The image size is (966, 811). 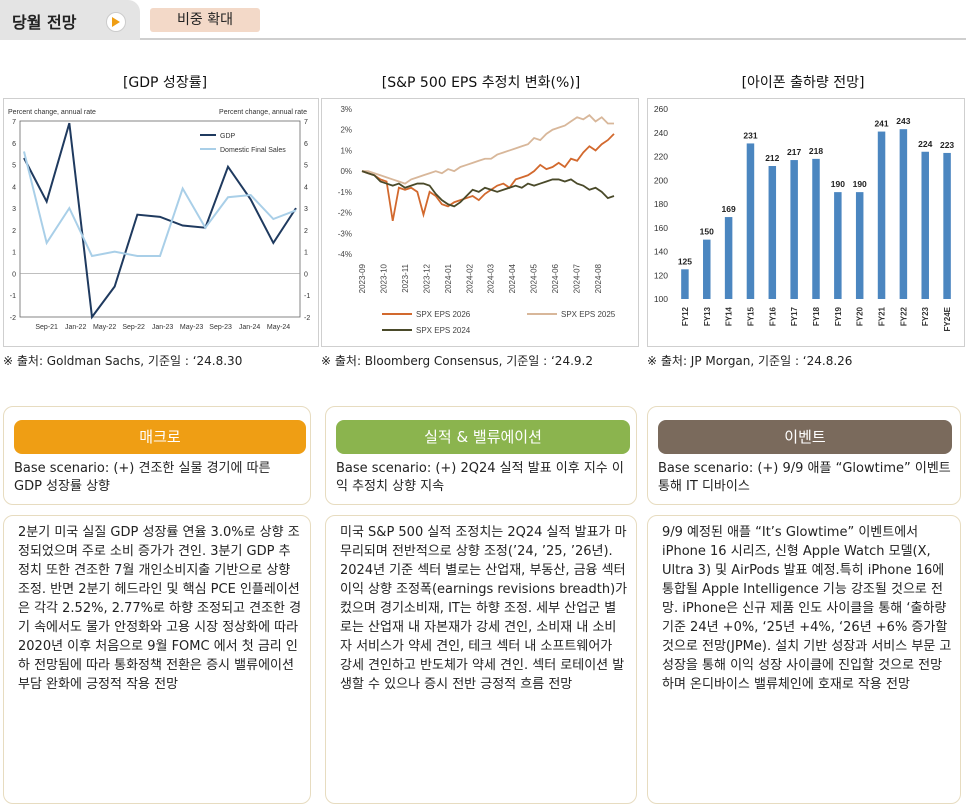 I want to click on eps-legend-label: SPX EPS 2024, so click(x=443, y=330).